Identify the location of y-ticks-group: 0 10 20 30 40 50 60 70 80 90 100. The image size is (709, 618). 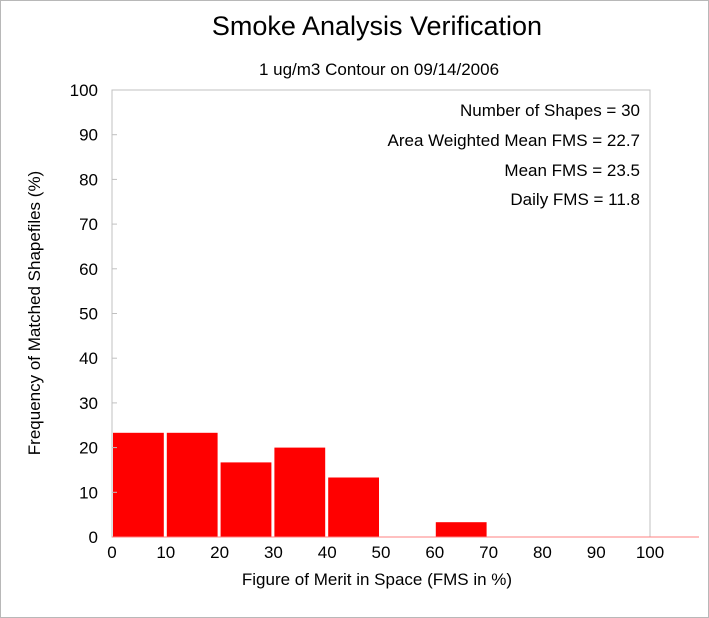
(93, 314).